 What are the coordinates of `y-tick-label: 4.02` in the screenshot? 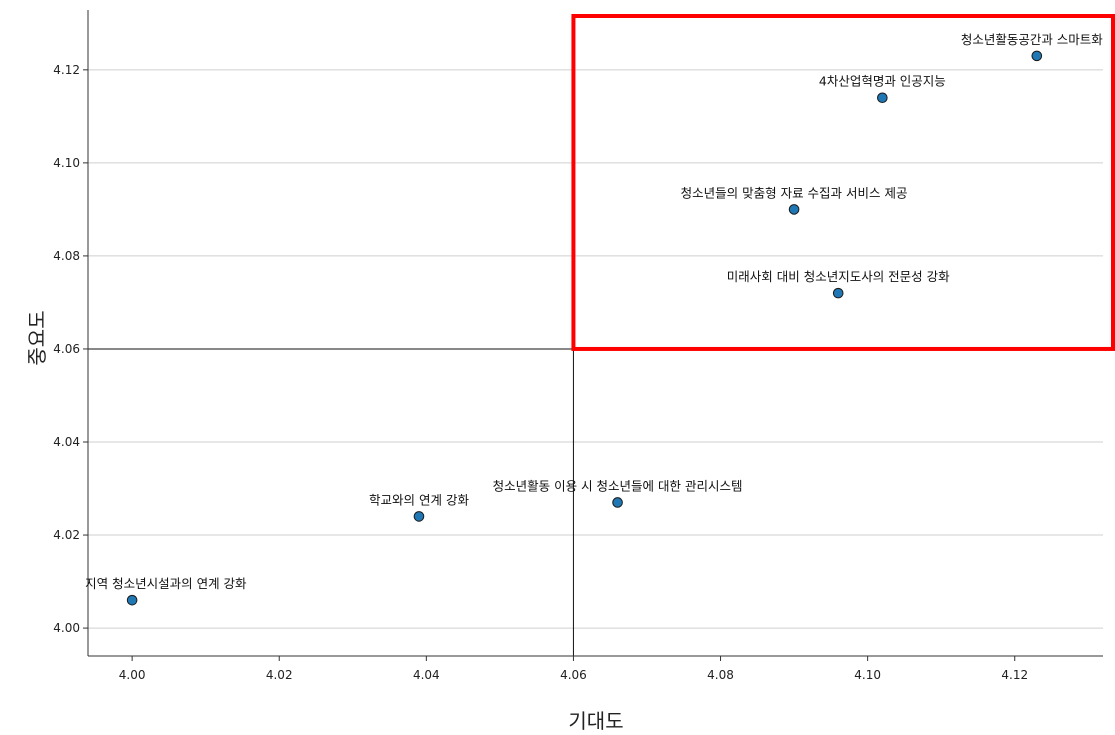 It's located at (66, 535).